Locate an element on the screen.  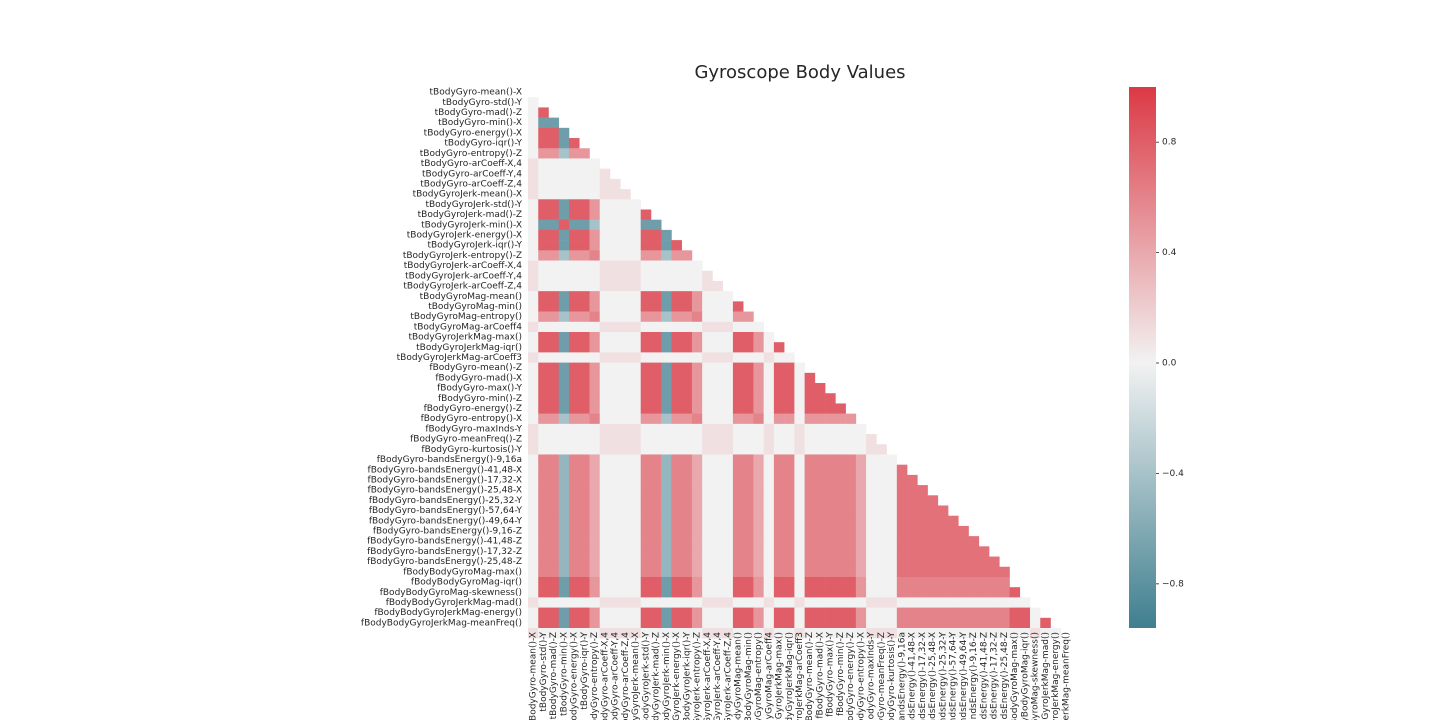
x-tick-label: fBodyGyro-bandsEnergy()-49,64-Y is located at coordinates (964, 676).